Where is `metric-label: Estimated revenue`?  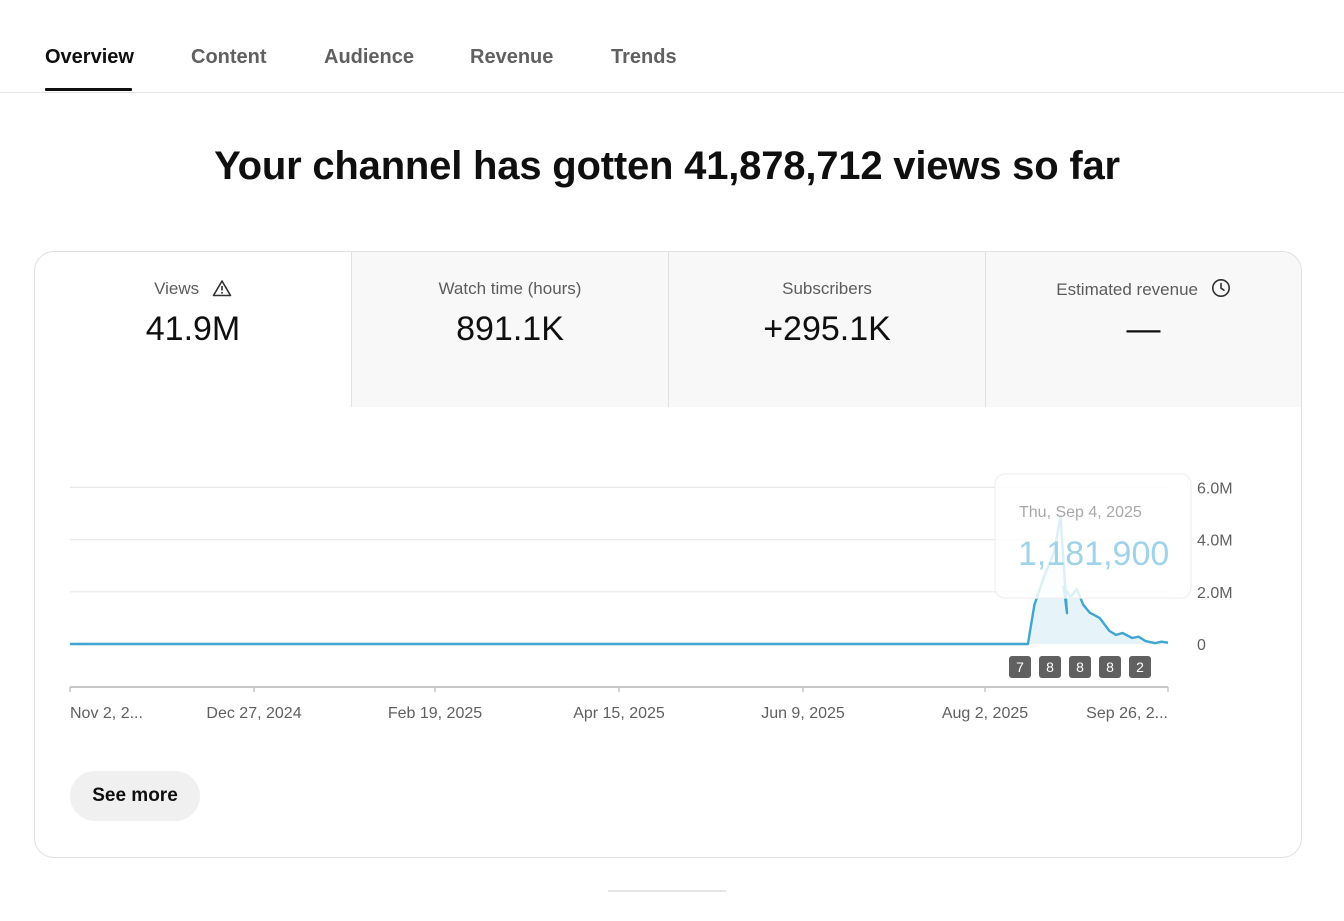
metric-label: Estimated revenue is located at coordinates (1127, 289).